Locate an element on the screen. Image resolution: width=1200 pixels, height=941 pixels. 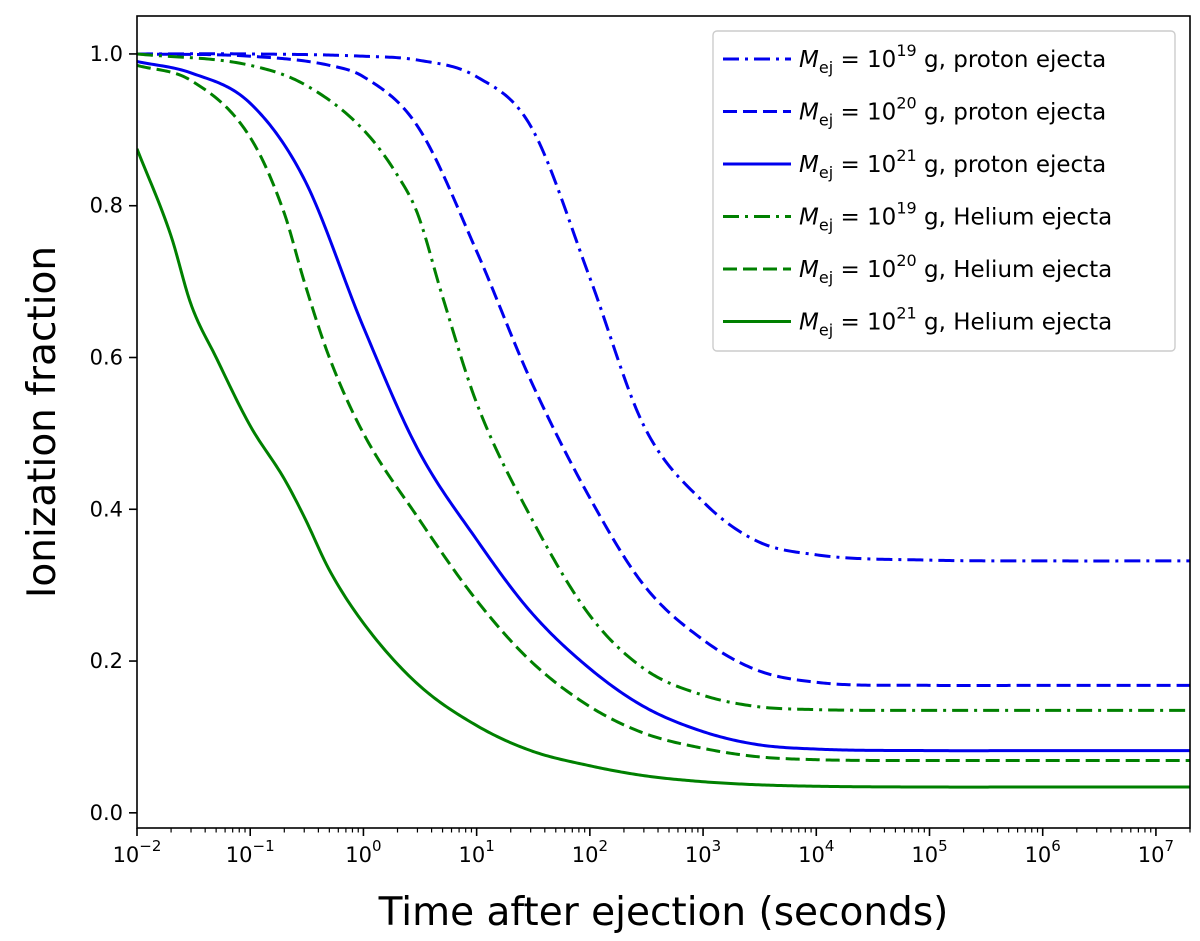
legend-label-4: Mej = 1019 g, Helium ejecta is located at coordinates (955, 217).